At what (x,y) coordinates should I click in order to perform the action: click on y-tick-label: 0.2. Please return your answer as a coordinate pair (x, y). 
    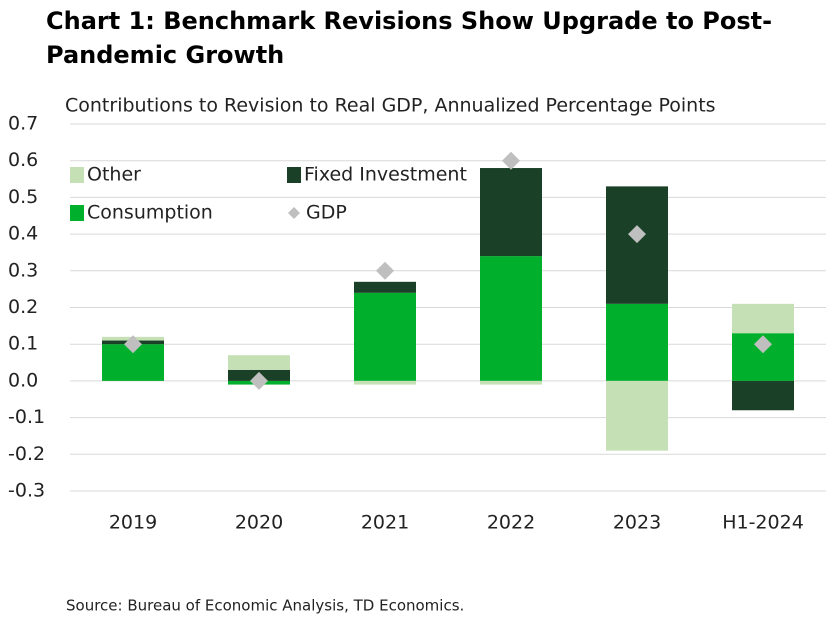
    Looking at the image, I should click on (23, 307).